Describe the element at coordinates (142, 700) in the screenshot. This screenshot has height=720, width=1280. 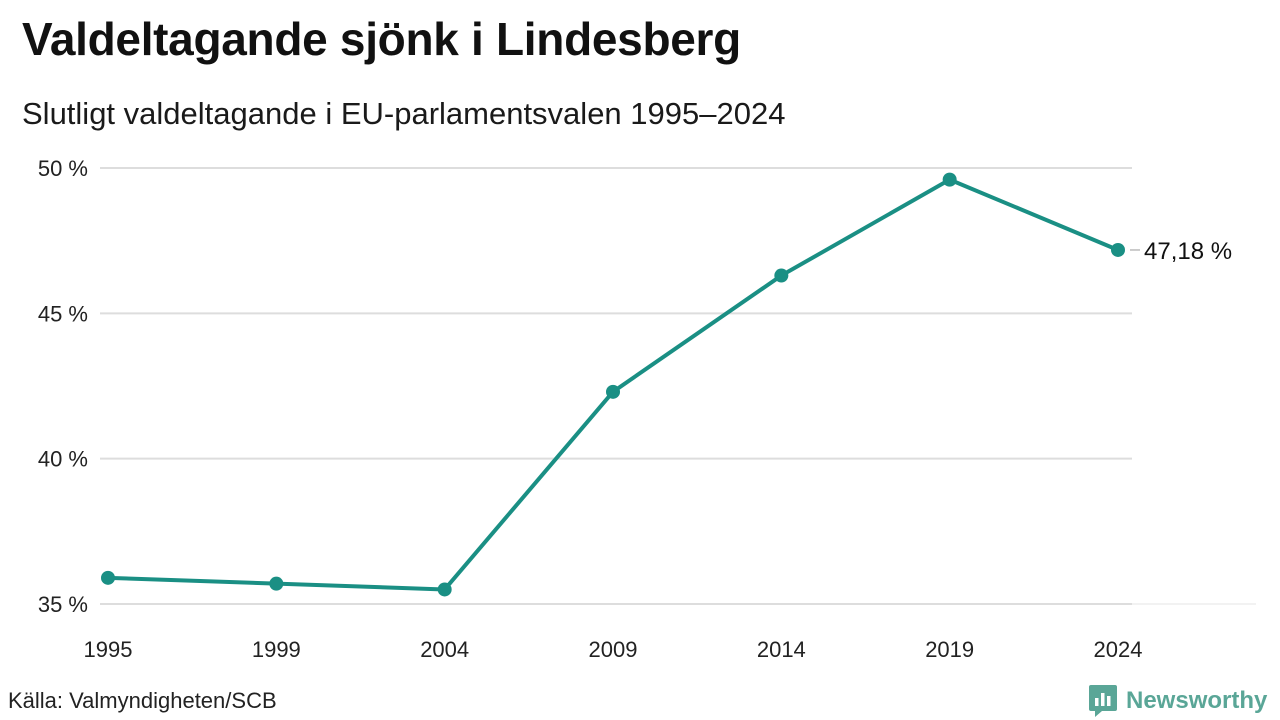
I see `source-note: Källa: Valmyndigheten/SCB` at that location.